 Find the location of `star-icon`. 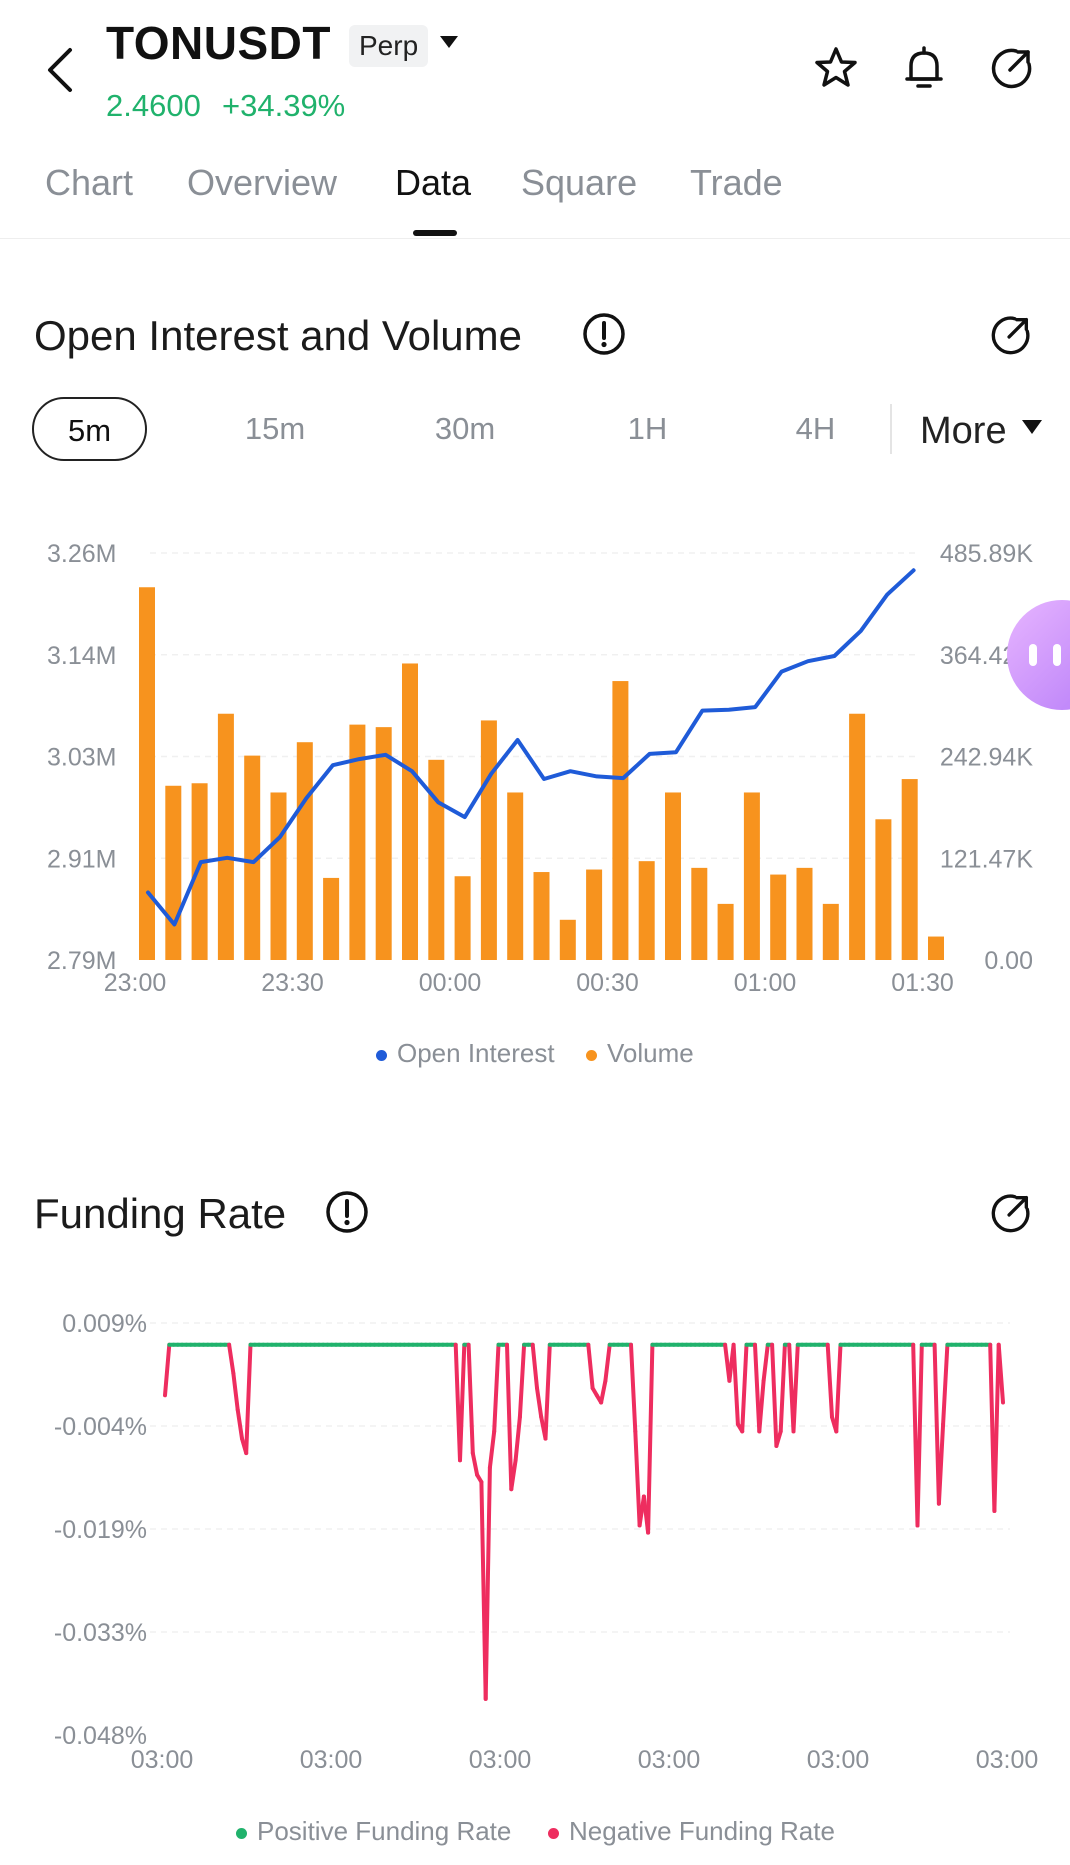

star-icon is located at coordinates (836, 68).